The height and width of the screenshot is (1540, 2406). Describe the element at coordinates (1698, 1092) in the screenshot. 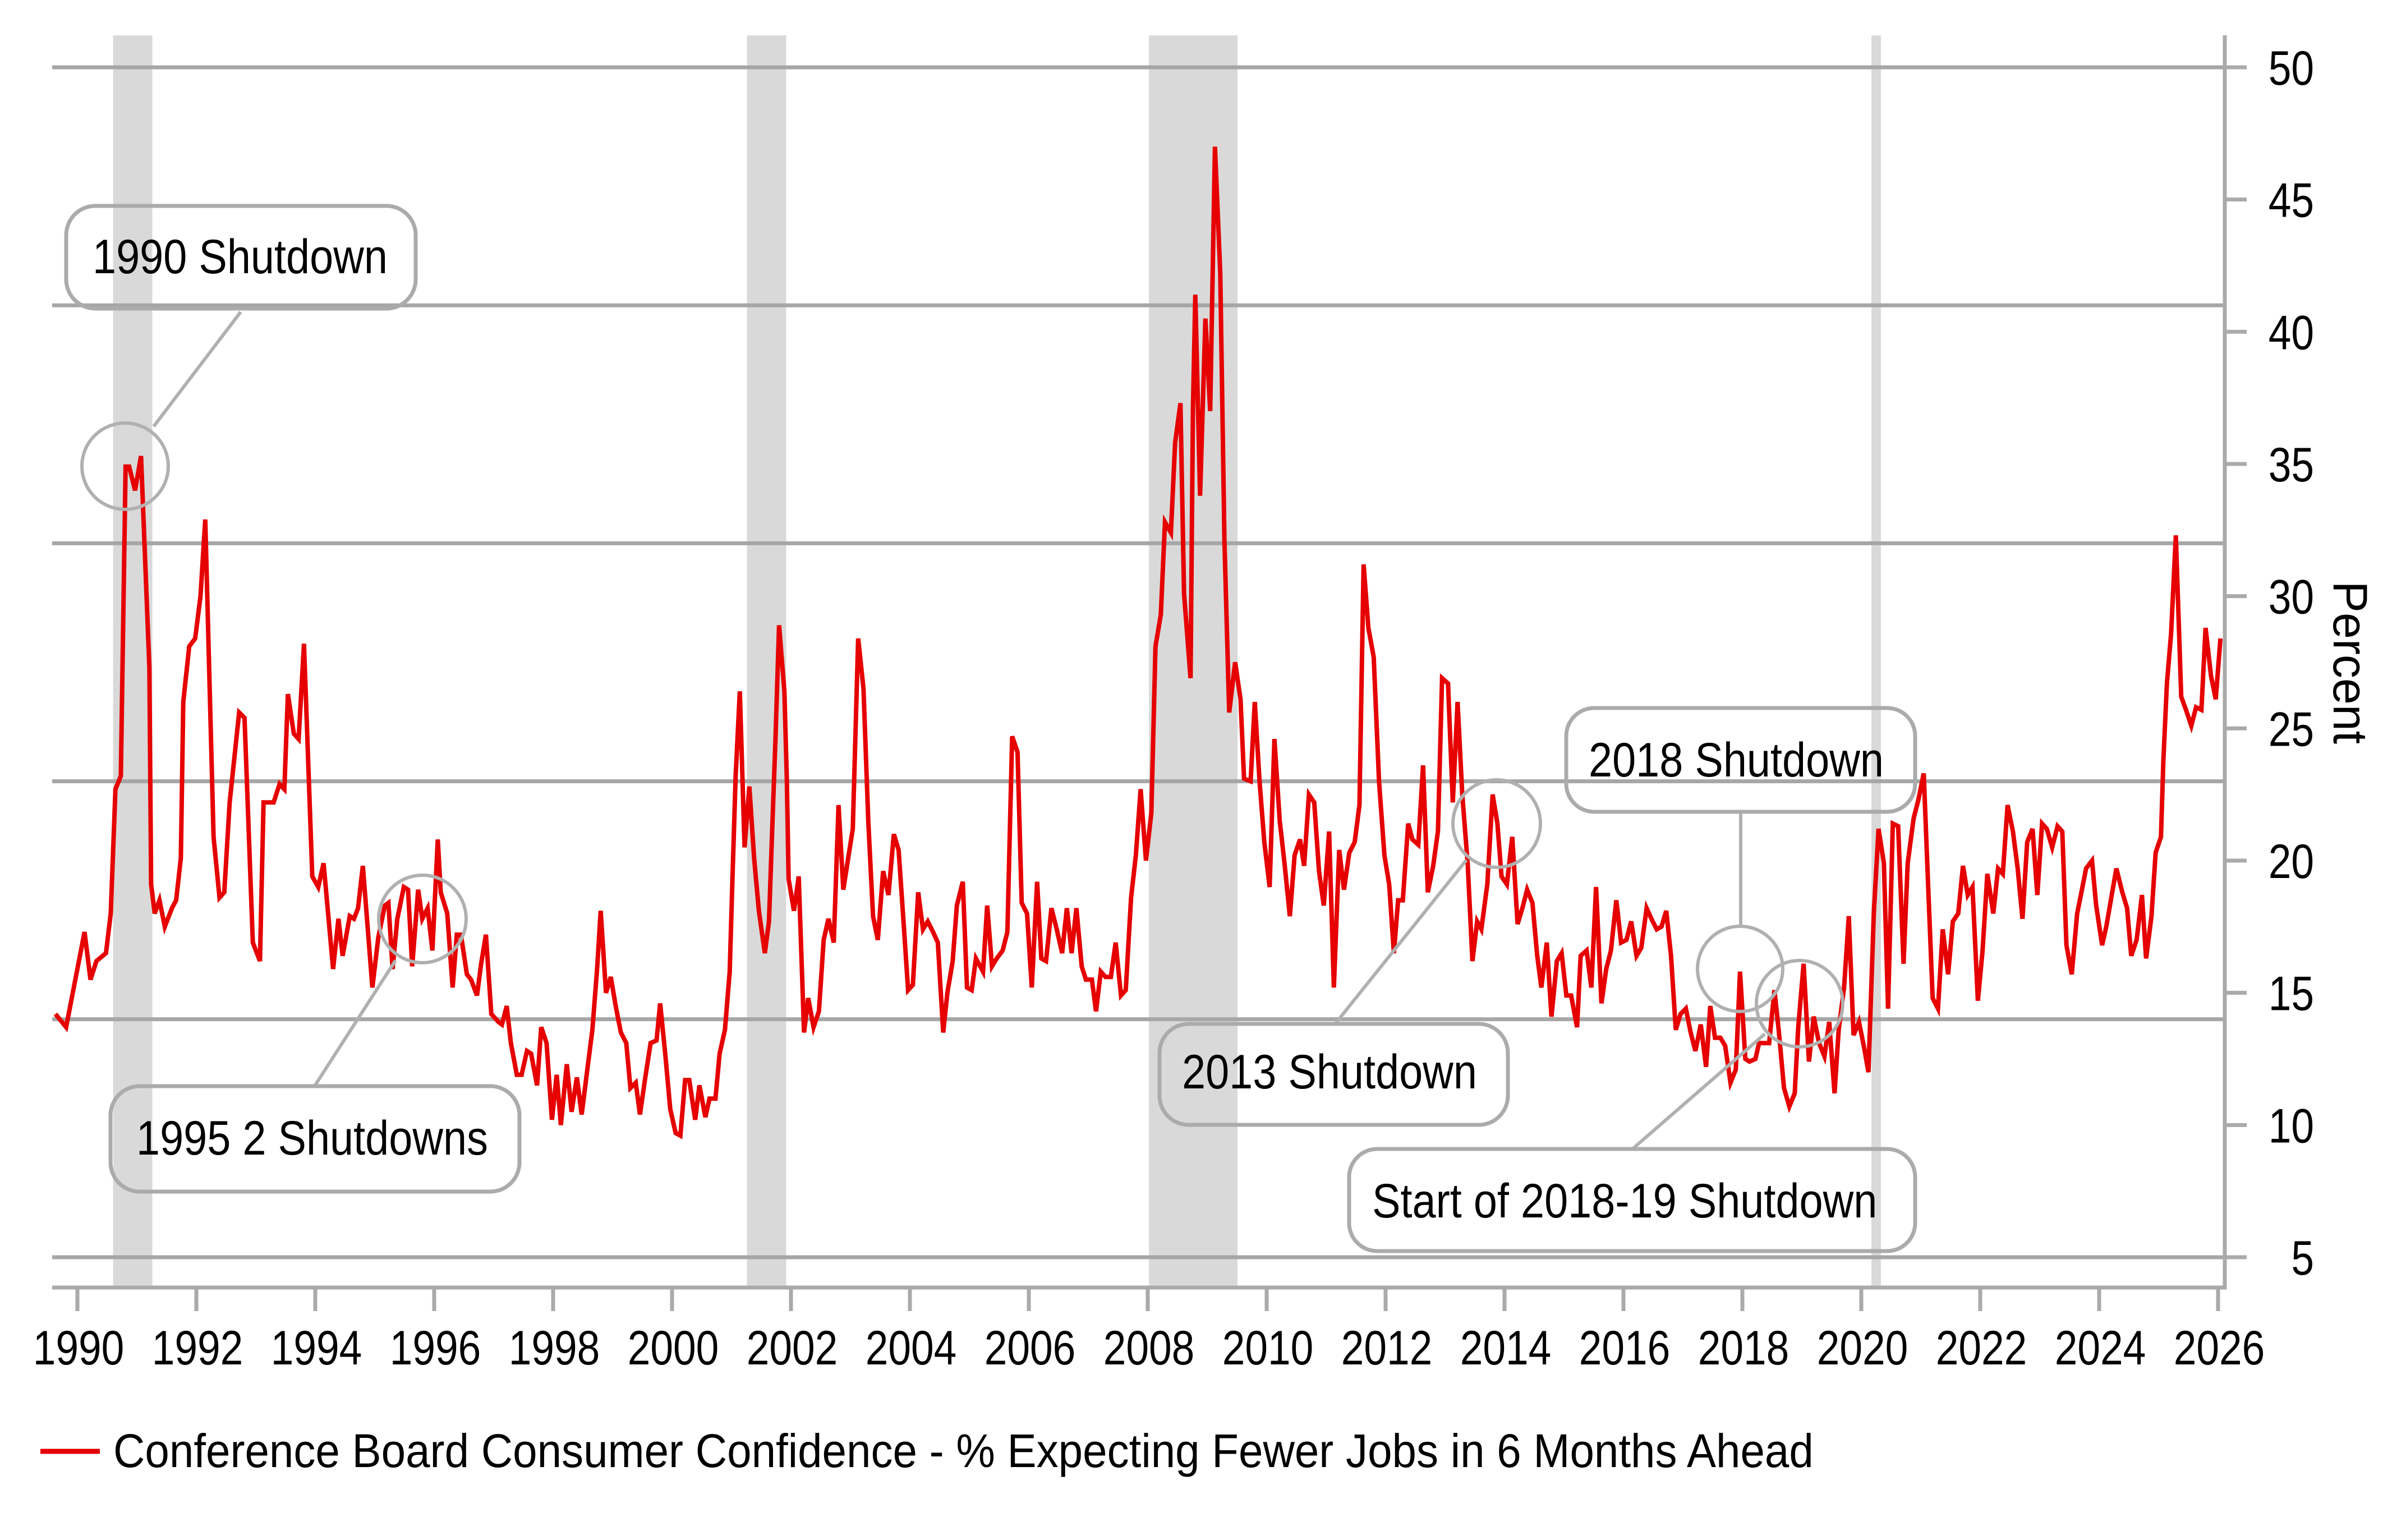

I see `annotation-connector` at that location.